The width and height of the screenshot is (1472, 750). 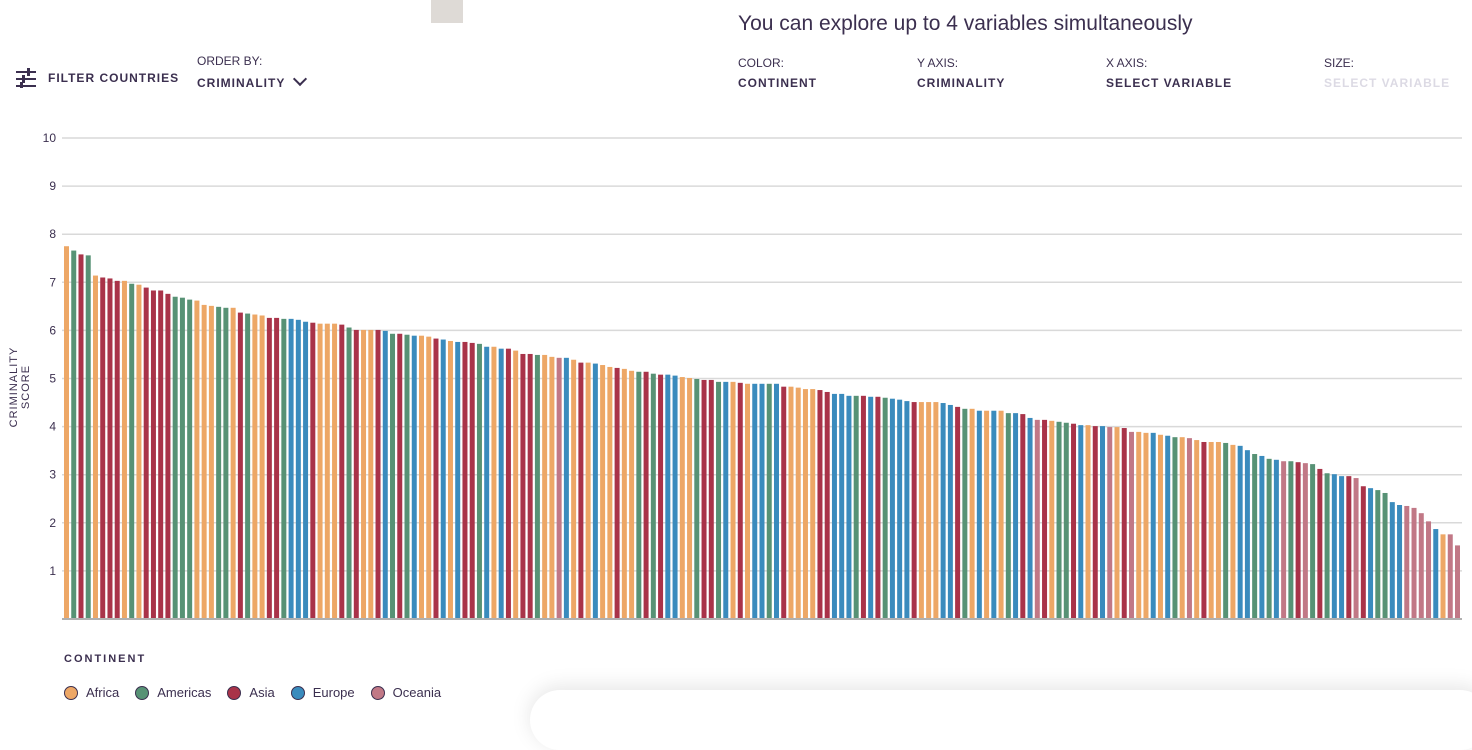 I want to click on y-axis-select: CRIMINALITY, so click(x=961, y=83).